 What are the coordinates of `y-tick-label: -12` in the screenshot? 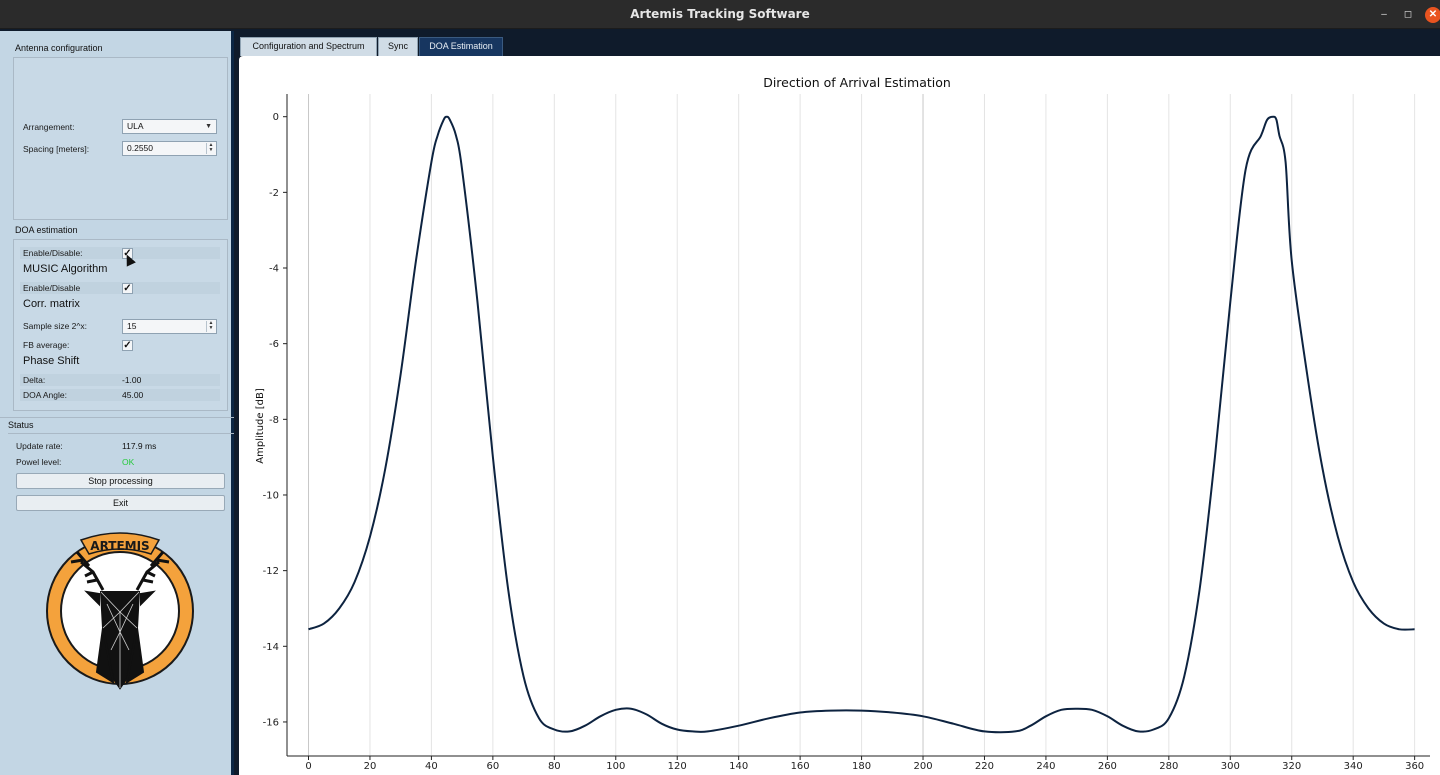 It's located at (271, 571).